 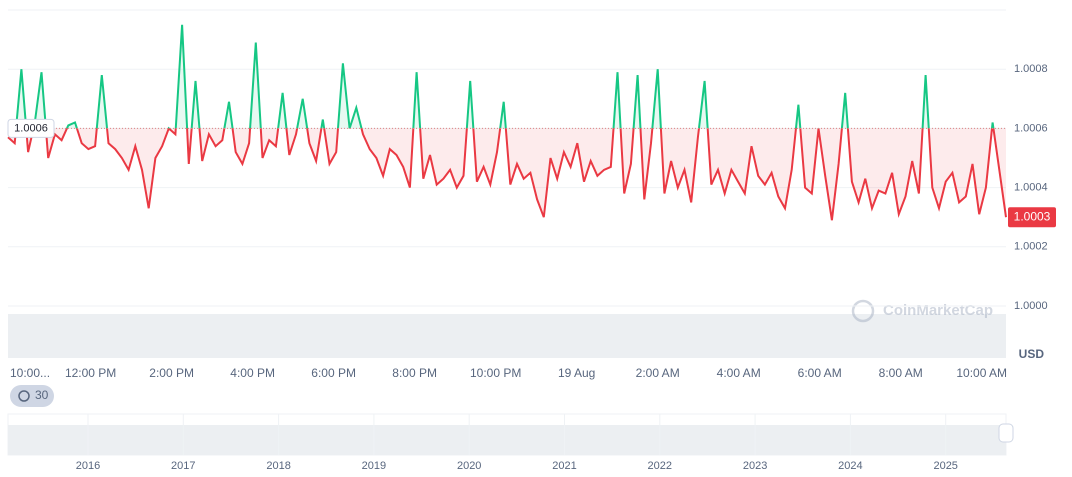 I want to click on x-tick-label: 19 Aug, so click(x=576, y=373).